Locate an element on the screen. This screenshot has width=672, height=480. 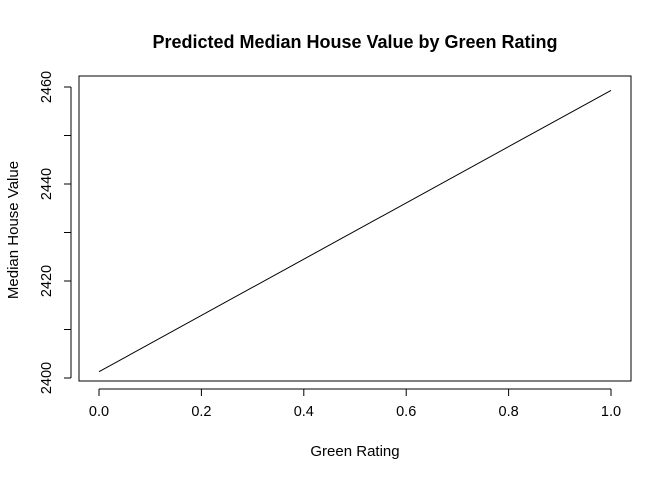
x-tick-label: 0.0 is located at coordinates (99, 412).